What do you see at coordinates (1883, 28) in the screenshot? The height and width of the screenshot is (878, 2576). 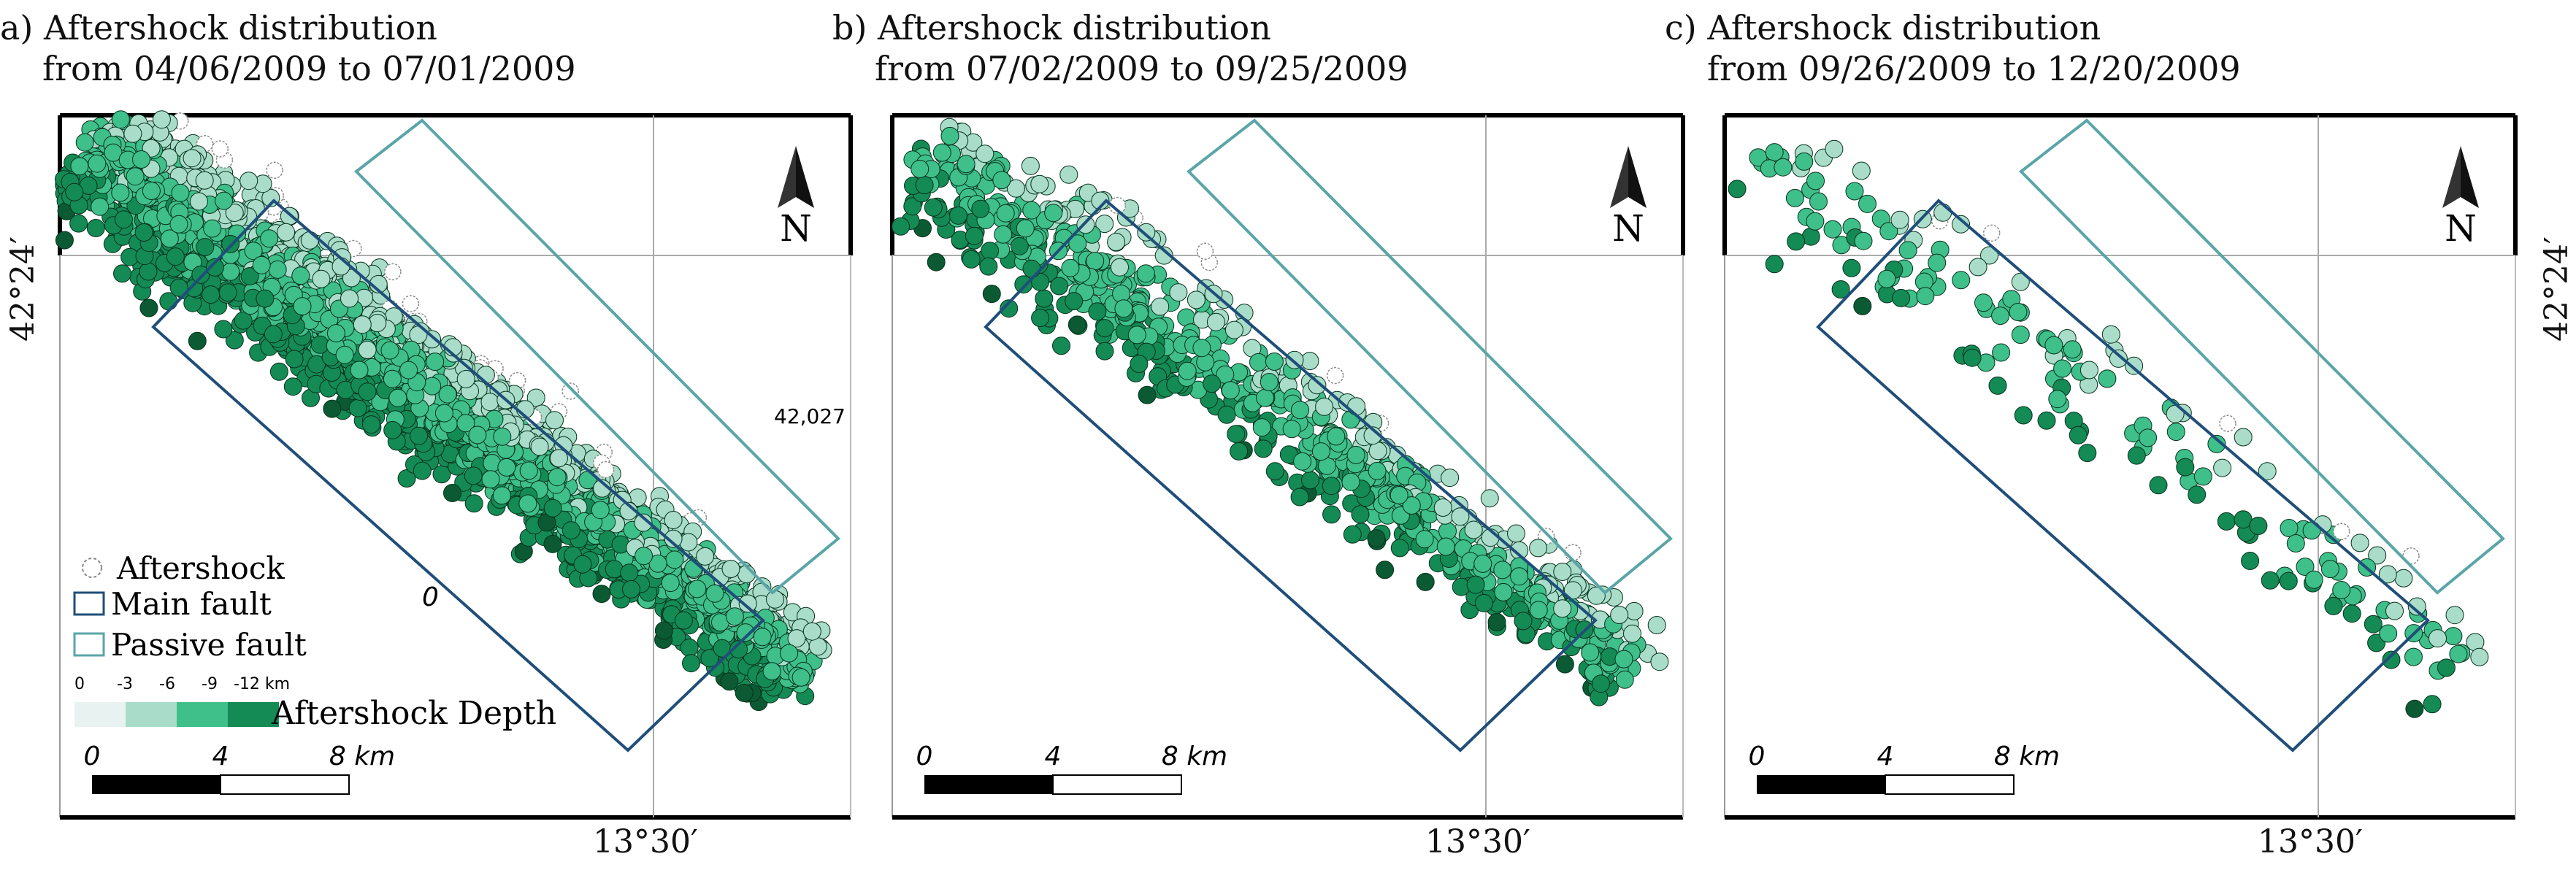 I see `title-line-1: c) Aftershock distribution` at bounding box center [1883, 28].